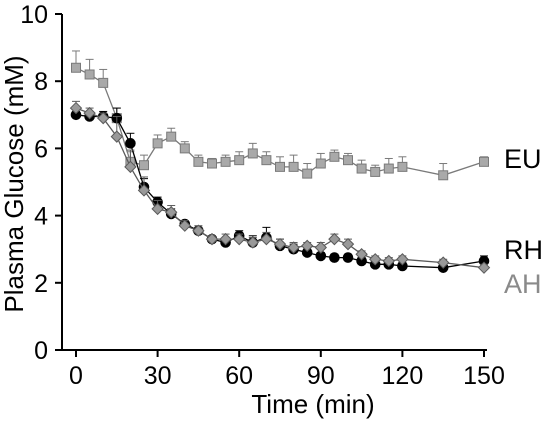 This screenshot has height=424, width=552. What do you see at coordinates (484, 376) in the screenshot?
I see `x-tick-label: 150` at bounding box center [484, 376].